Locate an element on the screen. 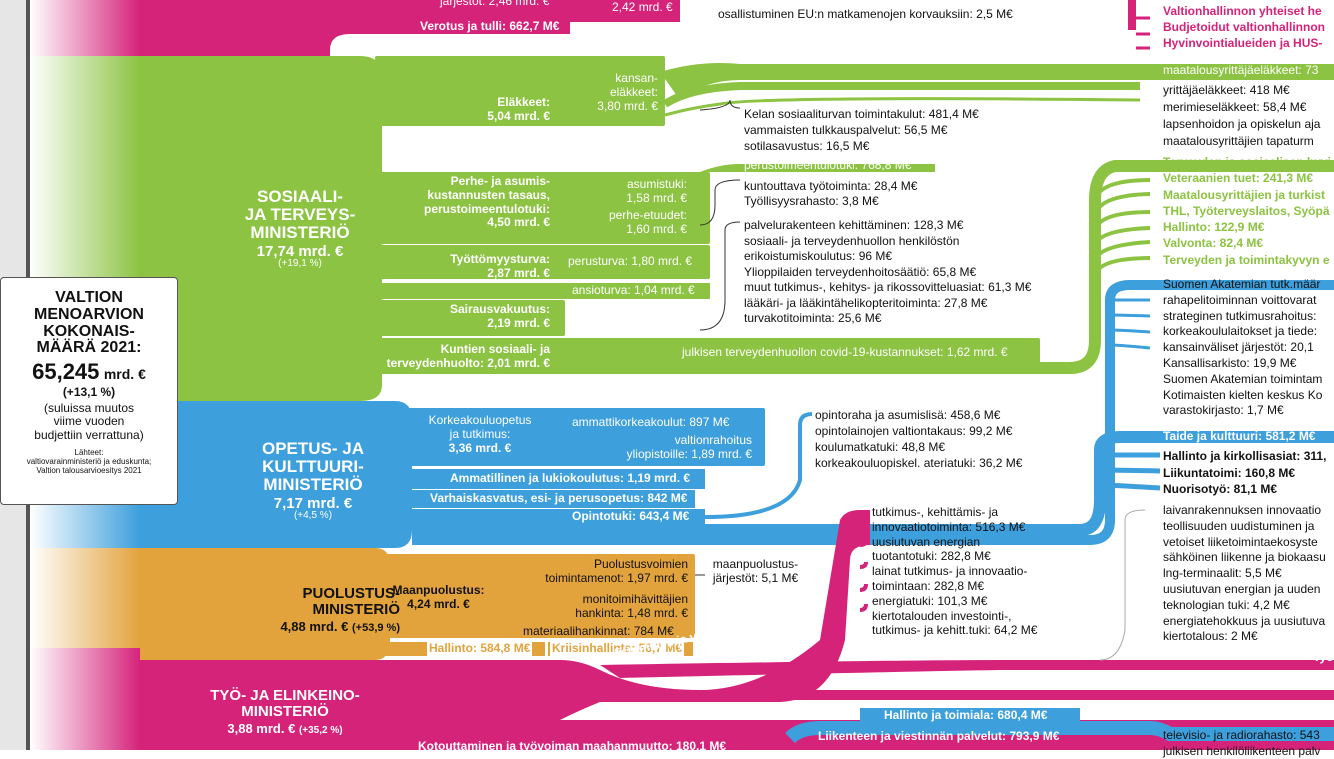 The width and height of the screenshot is (1334, 759). label-line: valtionrahoitus is located at coordinates (713, 440).